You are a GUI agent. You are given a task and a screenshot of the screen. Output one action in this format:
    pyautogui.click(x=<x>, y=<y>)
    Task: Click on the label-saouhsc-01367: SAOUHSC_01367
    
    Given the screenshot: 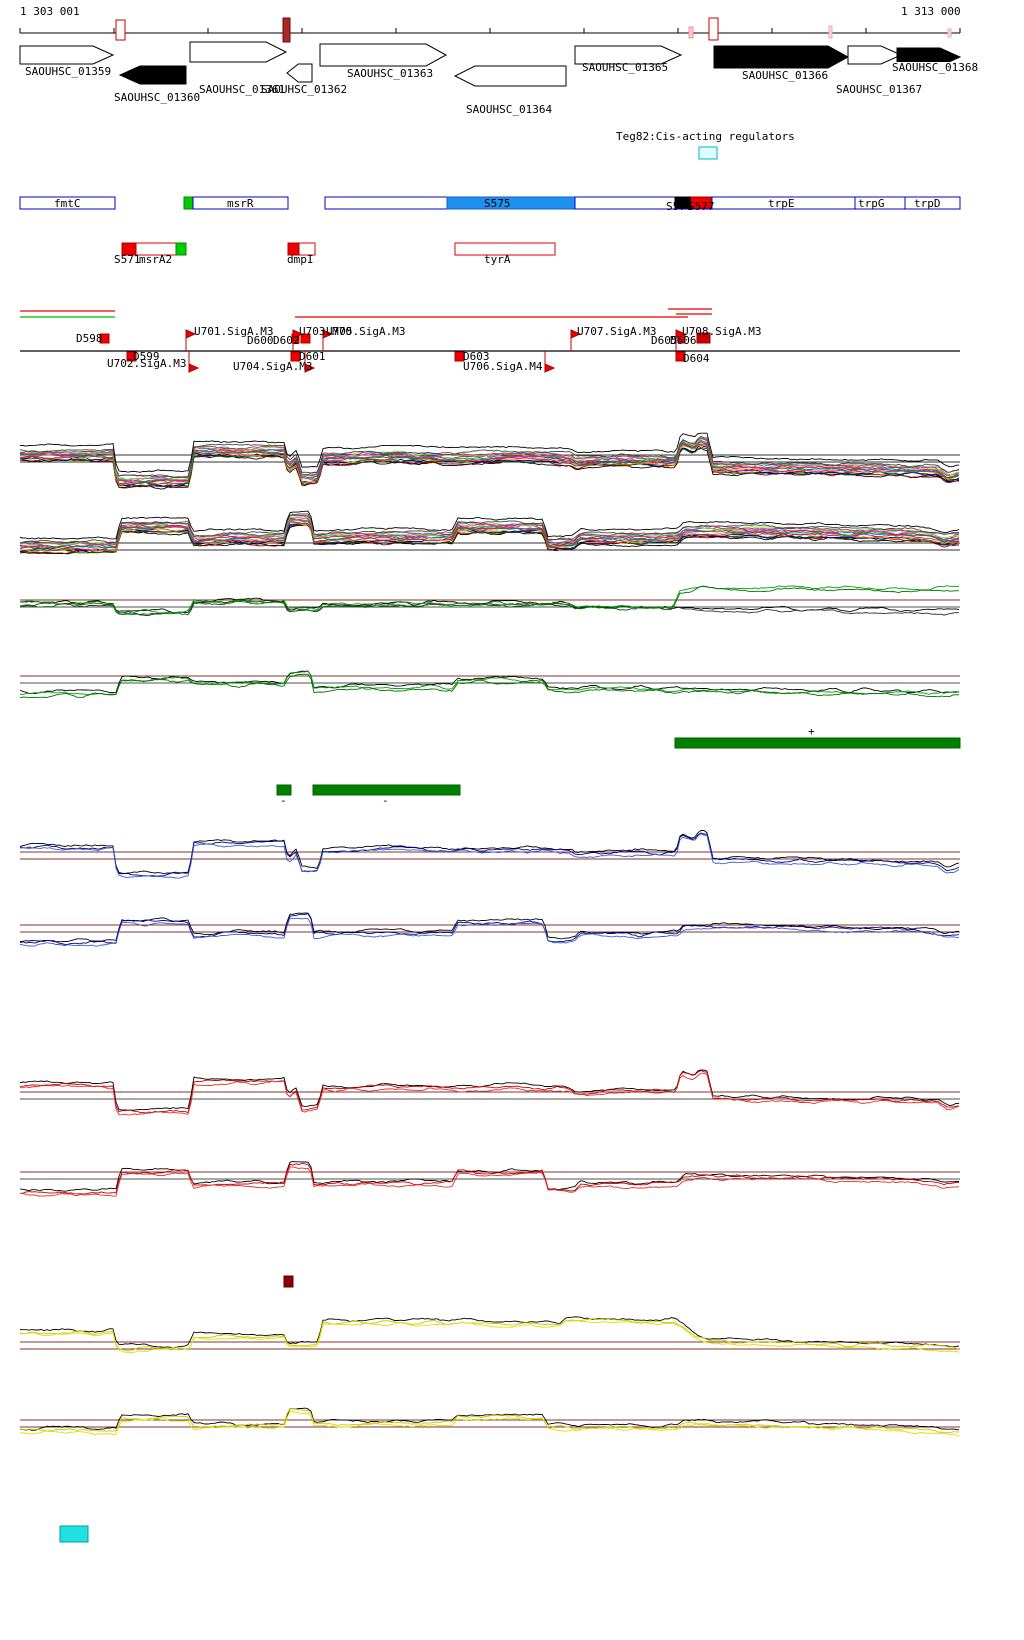 What is the action you would take?
    pyautogui.click(x=879, y=89)
    